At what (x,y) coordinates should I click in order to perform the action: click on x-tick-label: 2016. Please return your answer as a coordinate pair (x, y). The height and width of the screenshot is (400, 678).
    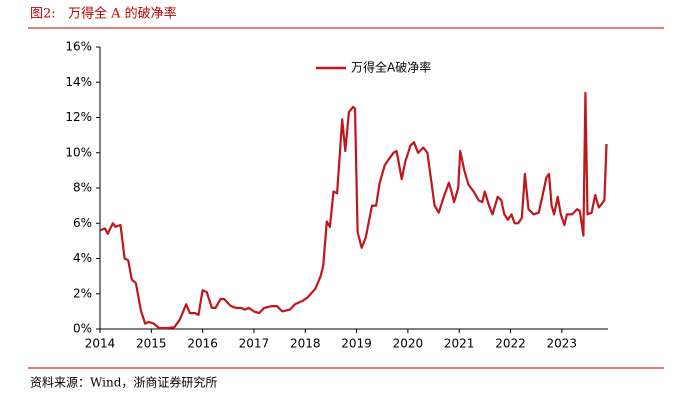
    Looking at the image, I should click on (202, 344).